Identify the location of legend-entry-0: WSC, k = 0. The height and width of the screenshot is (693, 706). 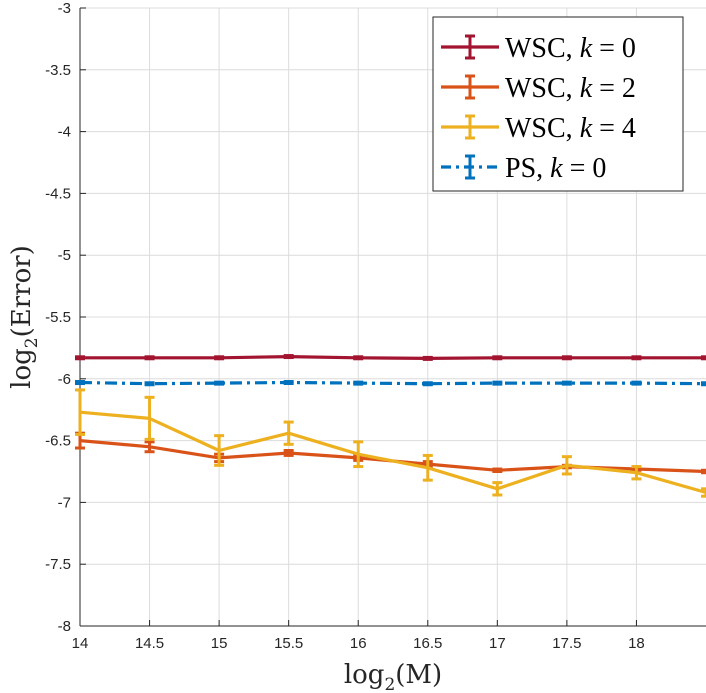
(538, 48).